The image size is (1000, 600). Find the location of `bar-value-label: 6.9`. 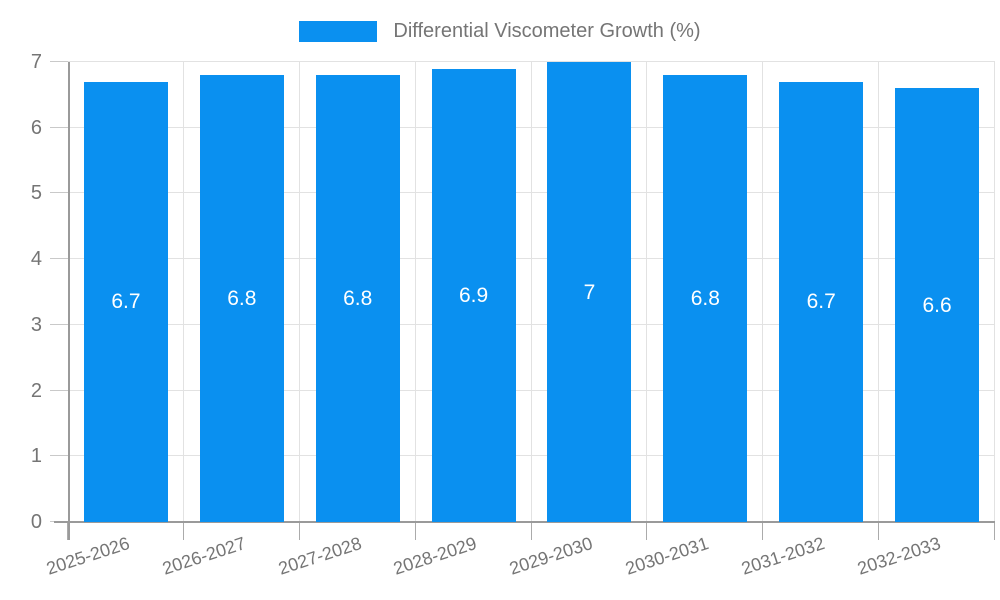

bar-value-label: 6.9 is located at coordinates (473, 295).